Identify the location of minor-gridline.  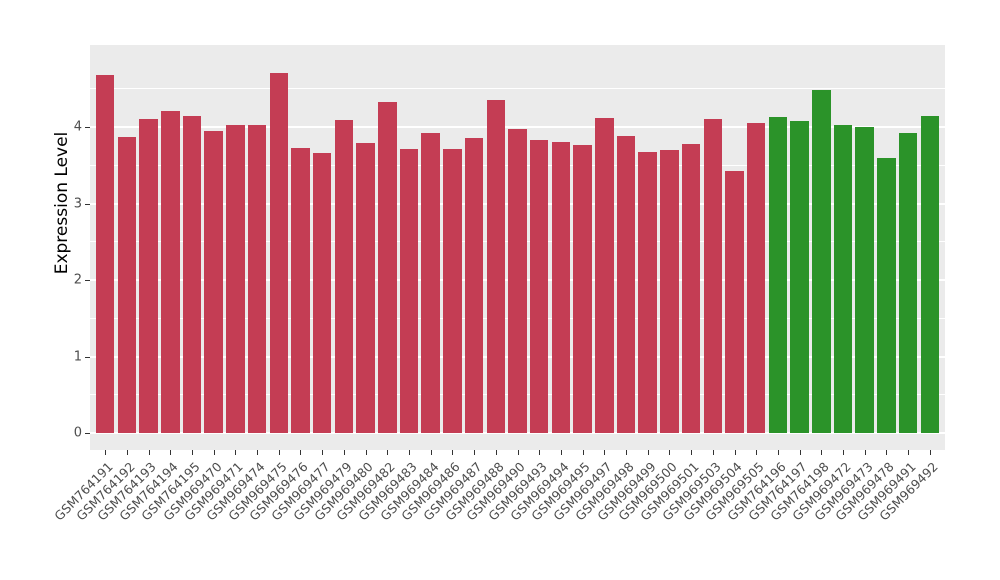
(517, 89).